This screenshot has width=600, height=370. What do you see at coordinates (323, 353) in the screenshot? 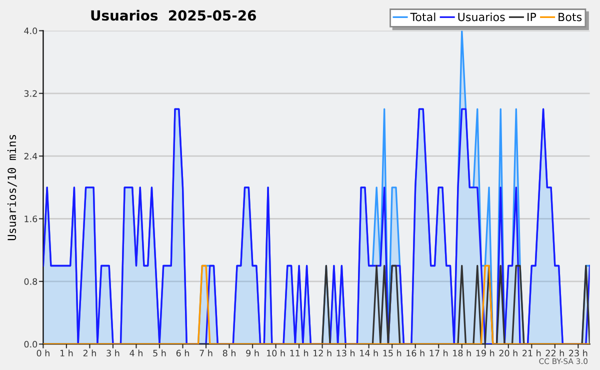
I see `x-tick-label: 12 h` at bounding box center [323, 353].